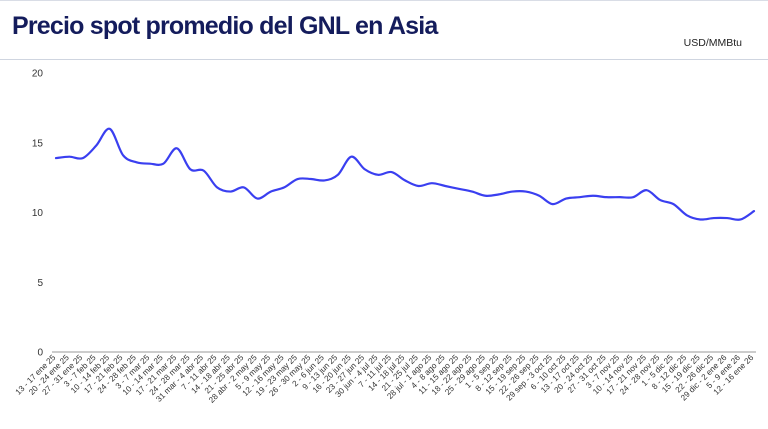 The image size is (768, 429). I want to click on y-tick-label: 10, so click(38, 213).